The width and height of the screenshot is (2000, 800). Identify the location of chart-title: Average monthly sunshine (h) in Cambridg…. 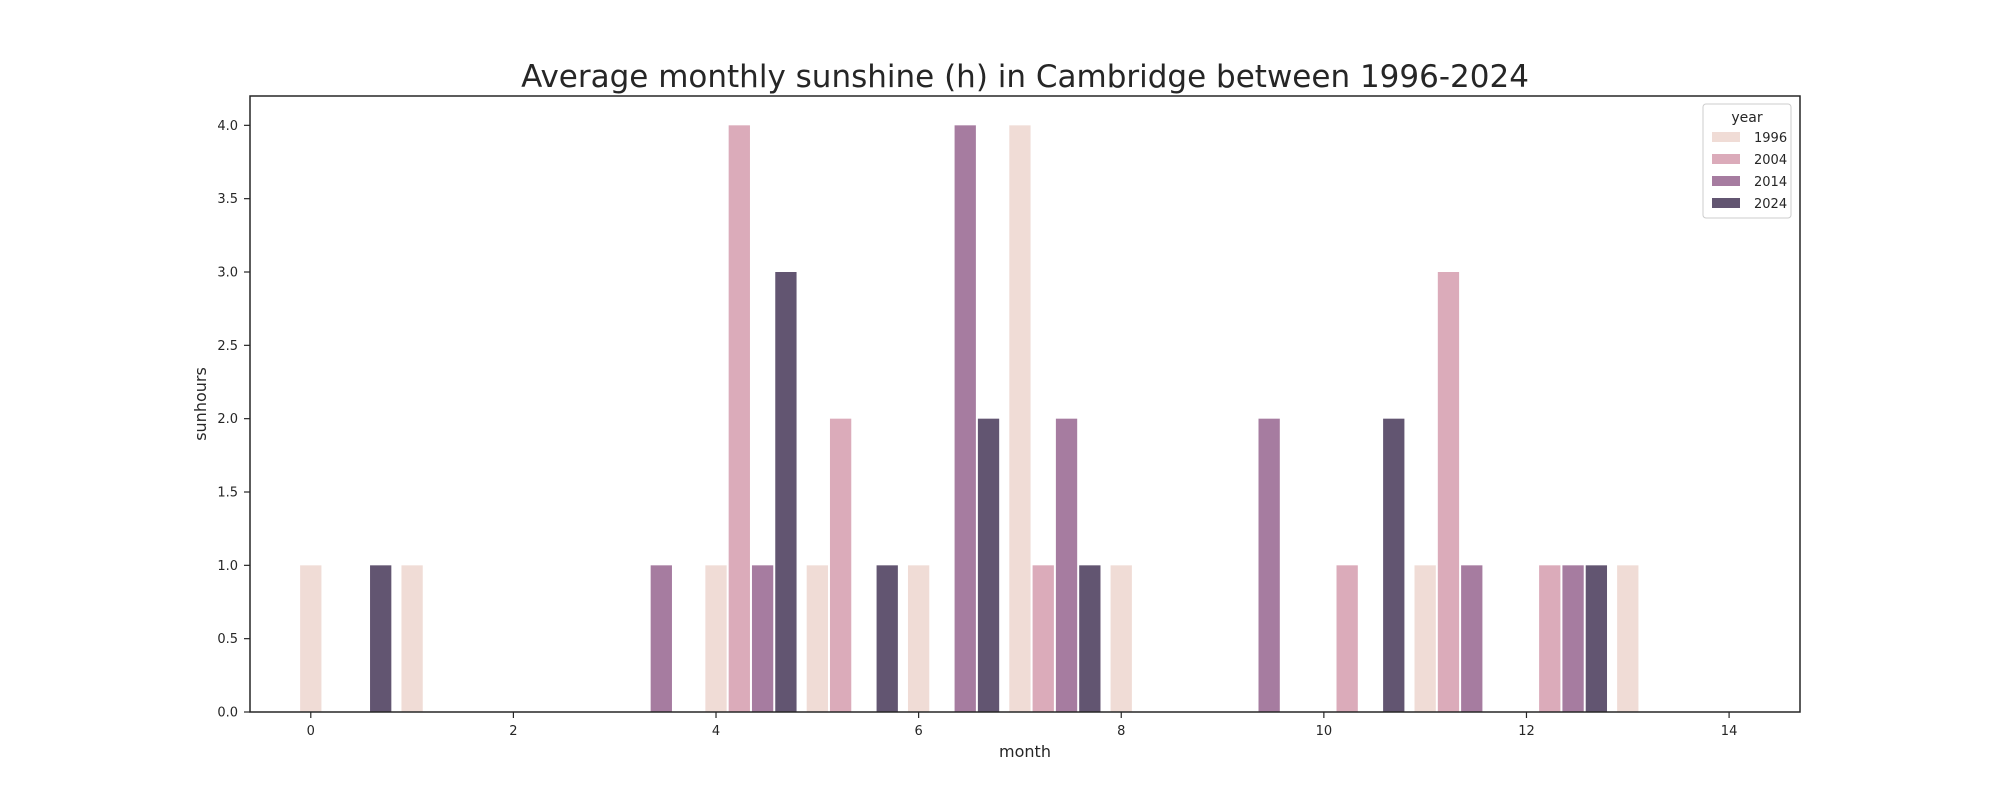
(1025, 77).